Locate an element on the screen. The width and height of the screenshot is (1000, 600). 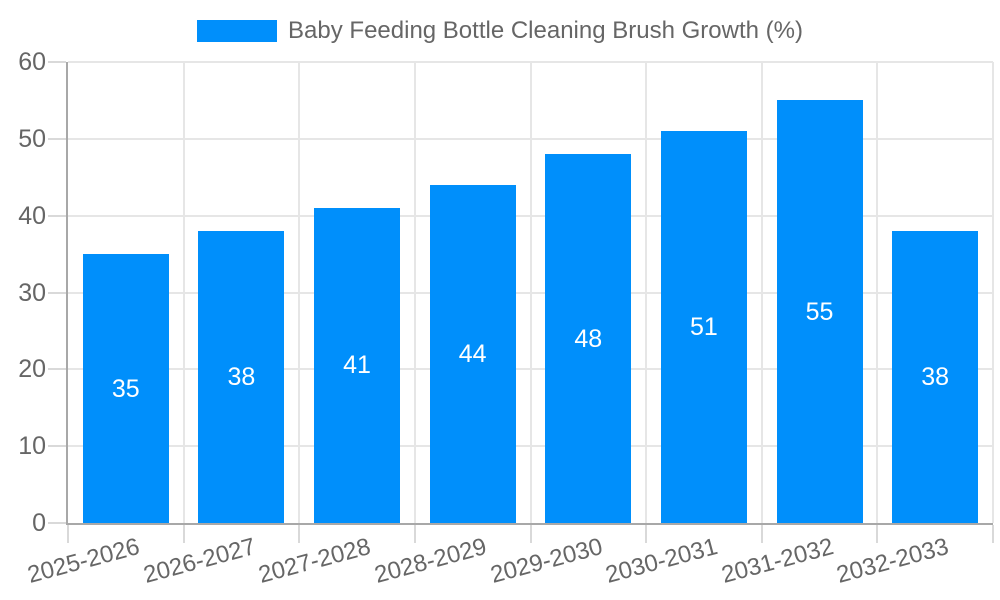
x-axis-tick-label: 2027-2028 is located at coordinates (314, 561).